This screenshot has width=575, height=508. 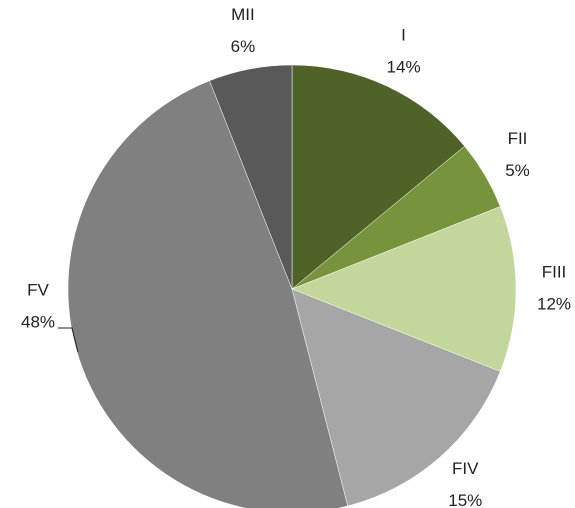 What do you see at coordinates (38, 289) in the screenshot?
I see `slice-label: FV` at bounding box center [38, 289].